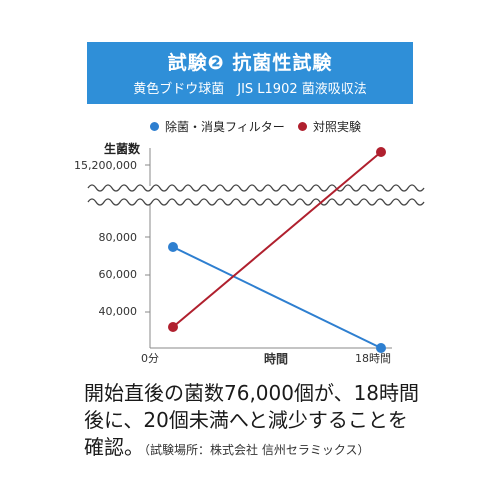 The height and width of the screenshot is (500, 500). What do you see at coordinates (118, 311) in the screenshot?
I see `y-tick-label: 40,000` at bounding box center [118, 311].